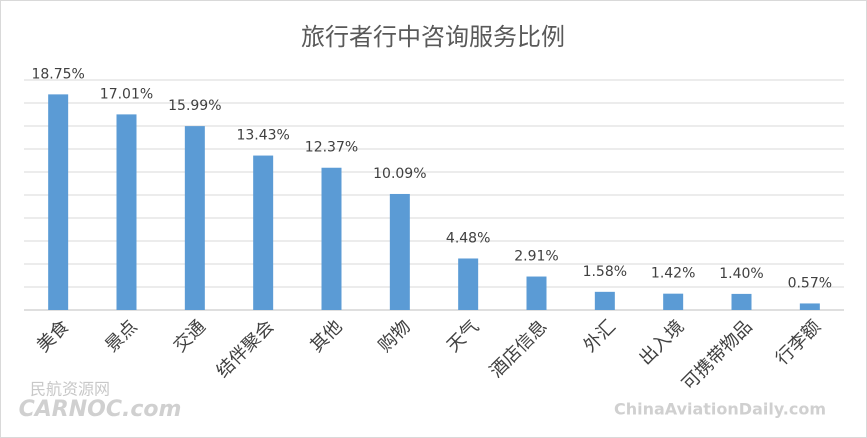  Describe the element at coordinates (673, 274) in the screenshot. I see `data-label: 1.42%` at that location.